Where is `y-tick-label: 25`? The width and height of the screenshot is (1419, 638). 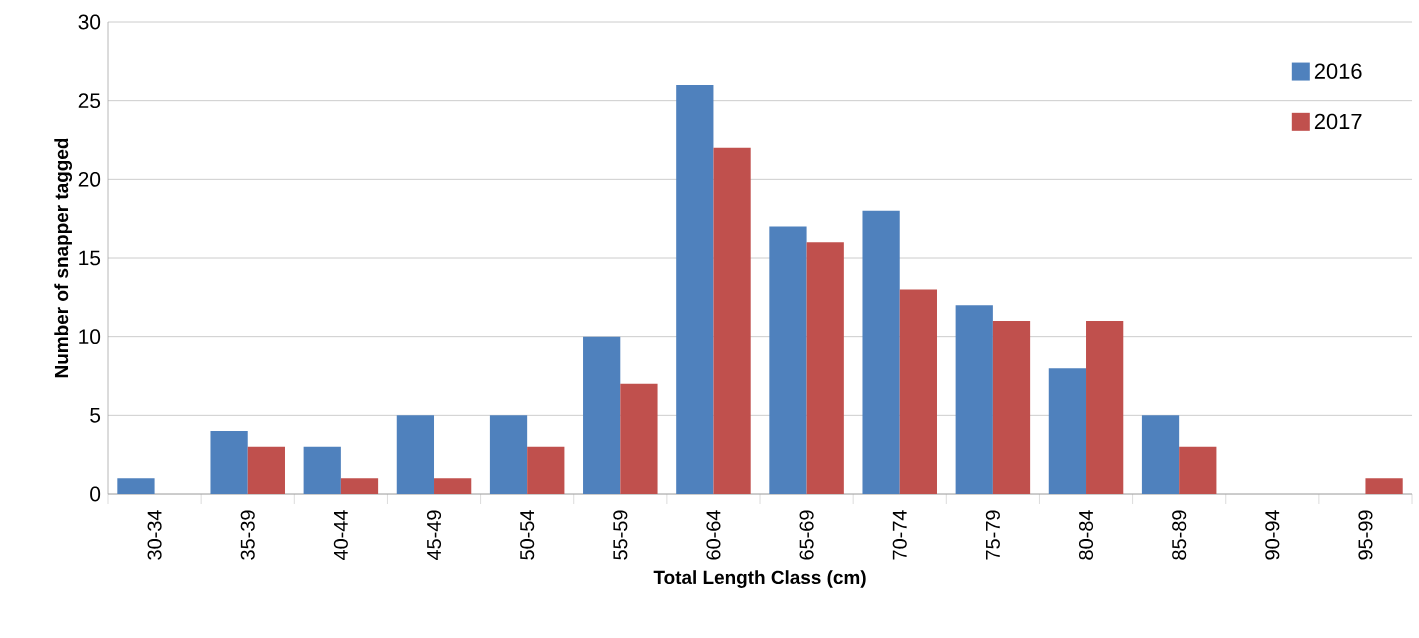
y-tick-label: 25 is located at coordinates (89, 101).